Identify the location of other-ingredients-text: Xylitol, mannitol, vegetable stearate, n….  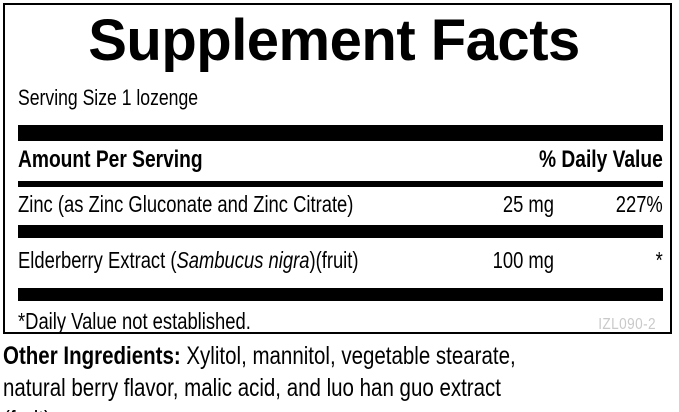
(259, 377).